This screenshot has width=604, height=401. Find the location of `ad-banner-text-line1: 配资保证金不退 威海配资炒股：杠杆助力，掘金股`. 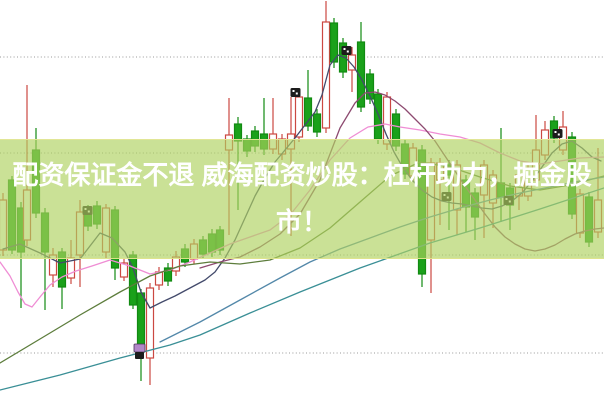

ad-banner-text-line1: 配资保证金不退 威海配资炒股：杠杆助力，掘金股 is located at coordinates (302, 175).